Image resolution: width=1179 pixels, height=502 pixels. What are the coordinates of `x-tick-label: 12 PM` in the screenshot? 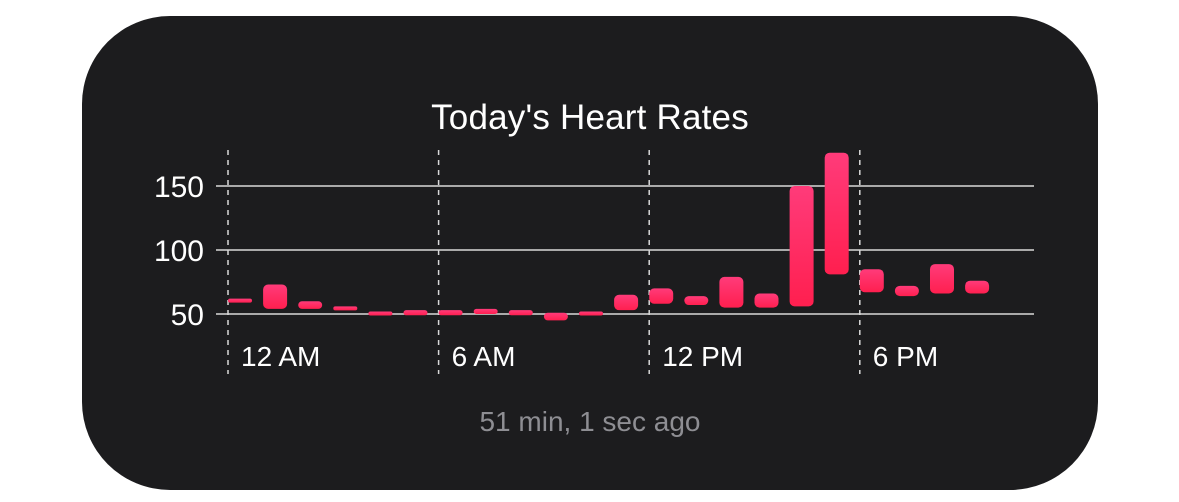 It's located at (702, 356).